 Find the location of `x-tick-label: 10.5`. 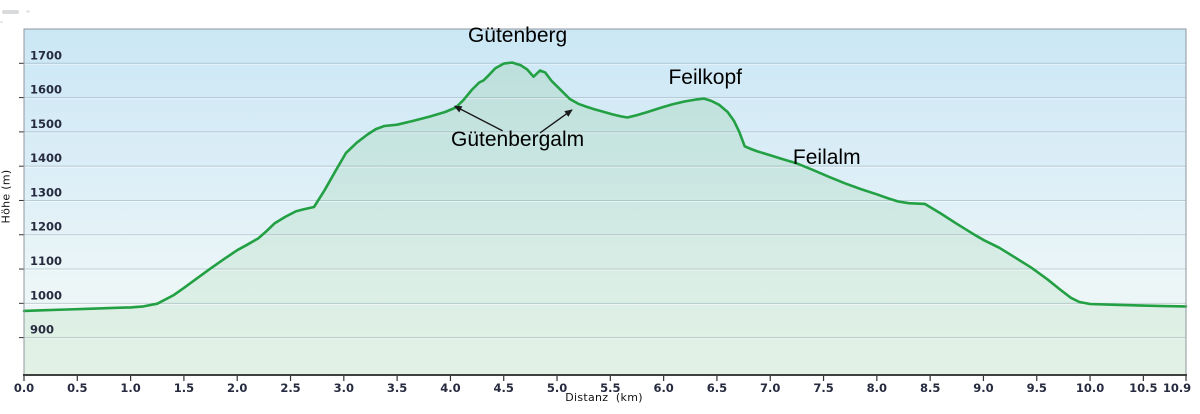

x-tick-label: 10.5 is located at coordinates (1143, 388).